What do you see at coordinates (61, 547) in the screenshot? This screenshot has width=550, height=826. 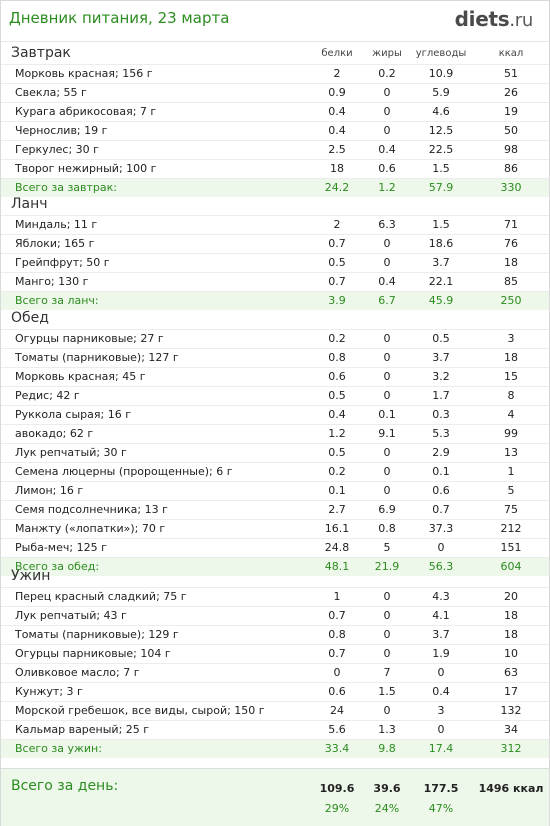 I see `food-name: Рыба-меч; 125 г` at bounding box center [61, 547].